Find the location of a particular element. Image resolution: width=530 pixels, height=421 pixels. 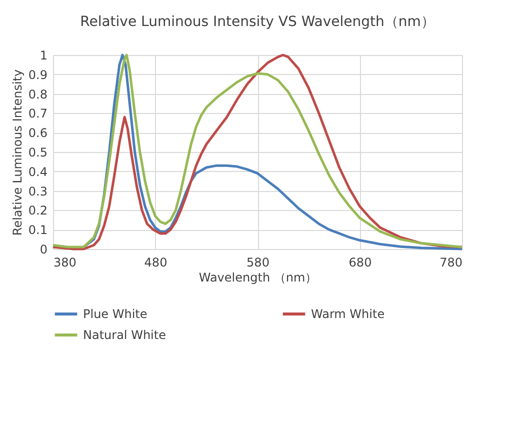

chart-title: Relative Luminous Intensity VS Wavelength（nm） is located at coordinates (257, 22).